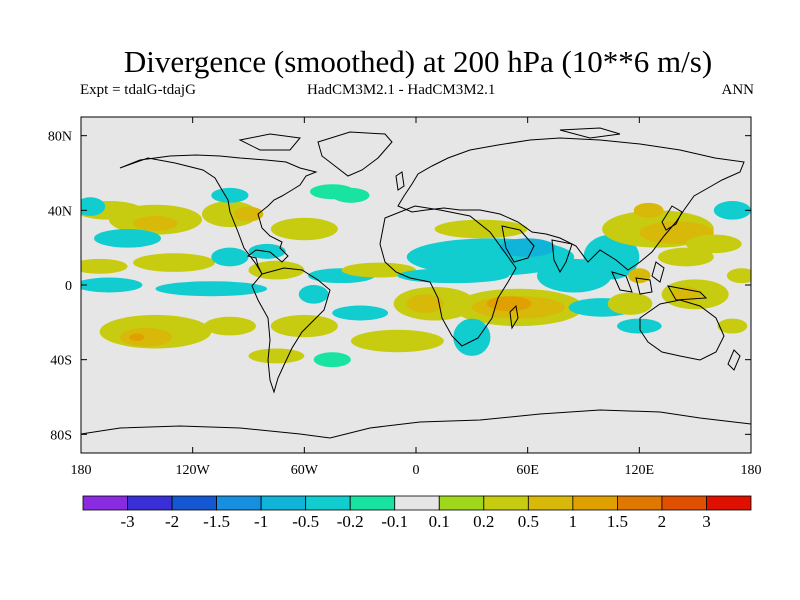 This screenshot has height=600, width=800. Describe the element at coordinates (138, 90) in the screenshot. I see `experiment-label: Expt = tdalG-tdajG` at that location.